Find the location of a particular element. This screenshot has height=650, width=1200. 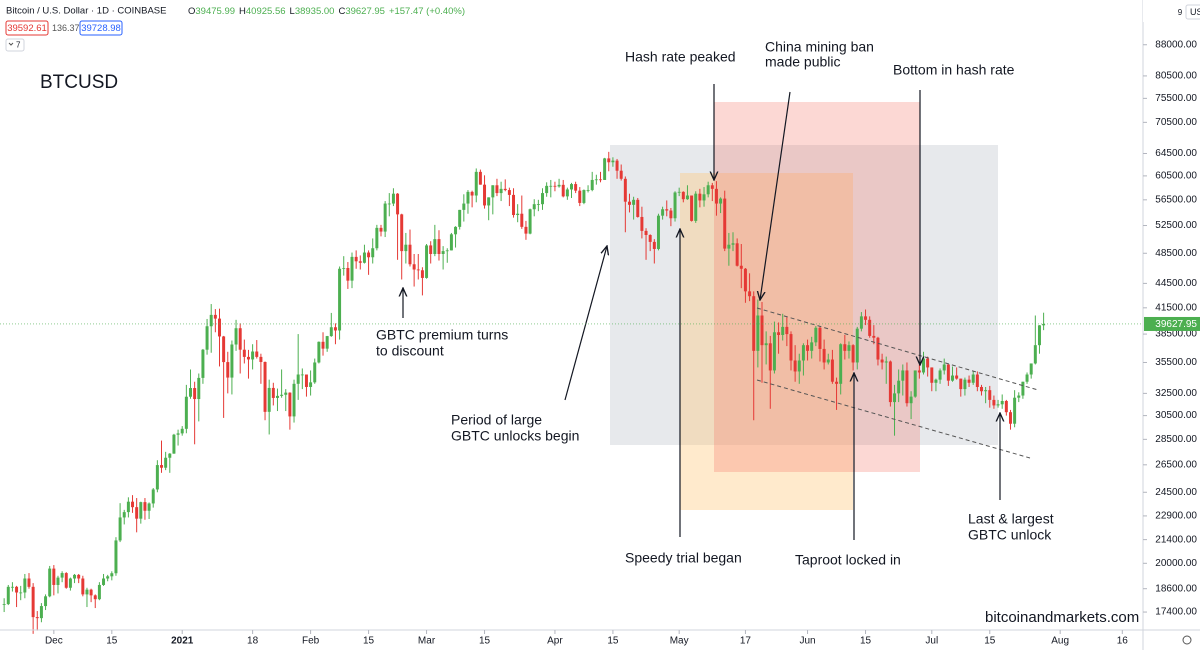

annotation: Hash rate peaked is located at coordinates (680, 57).